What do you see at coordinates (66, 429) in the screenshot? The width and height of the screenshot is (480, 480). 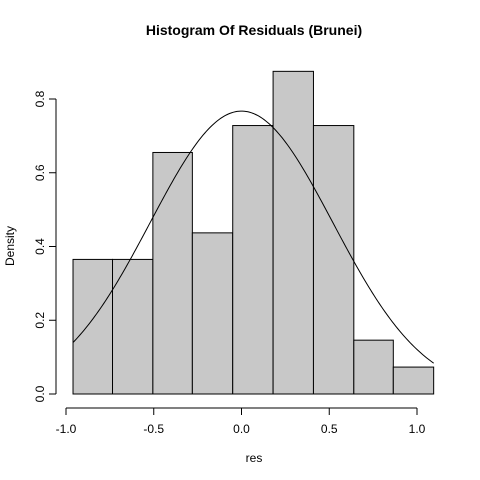 I see `x-tick-label: -1.0` at bounding box center [66, 429].